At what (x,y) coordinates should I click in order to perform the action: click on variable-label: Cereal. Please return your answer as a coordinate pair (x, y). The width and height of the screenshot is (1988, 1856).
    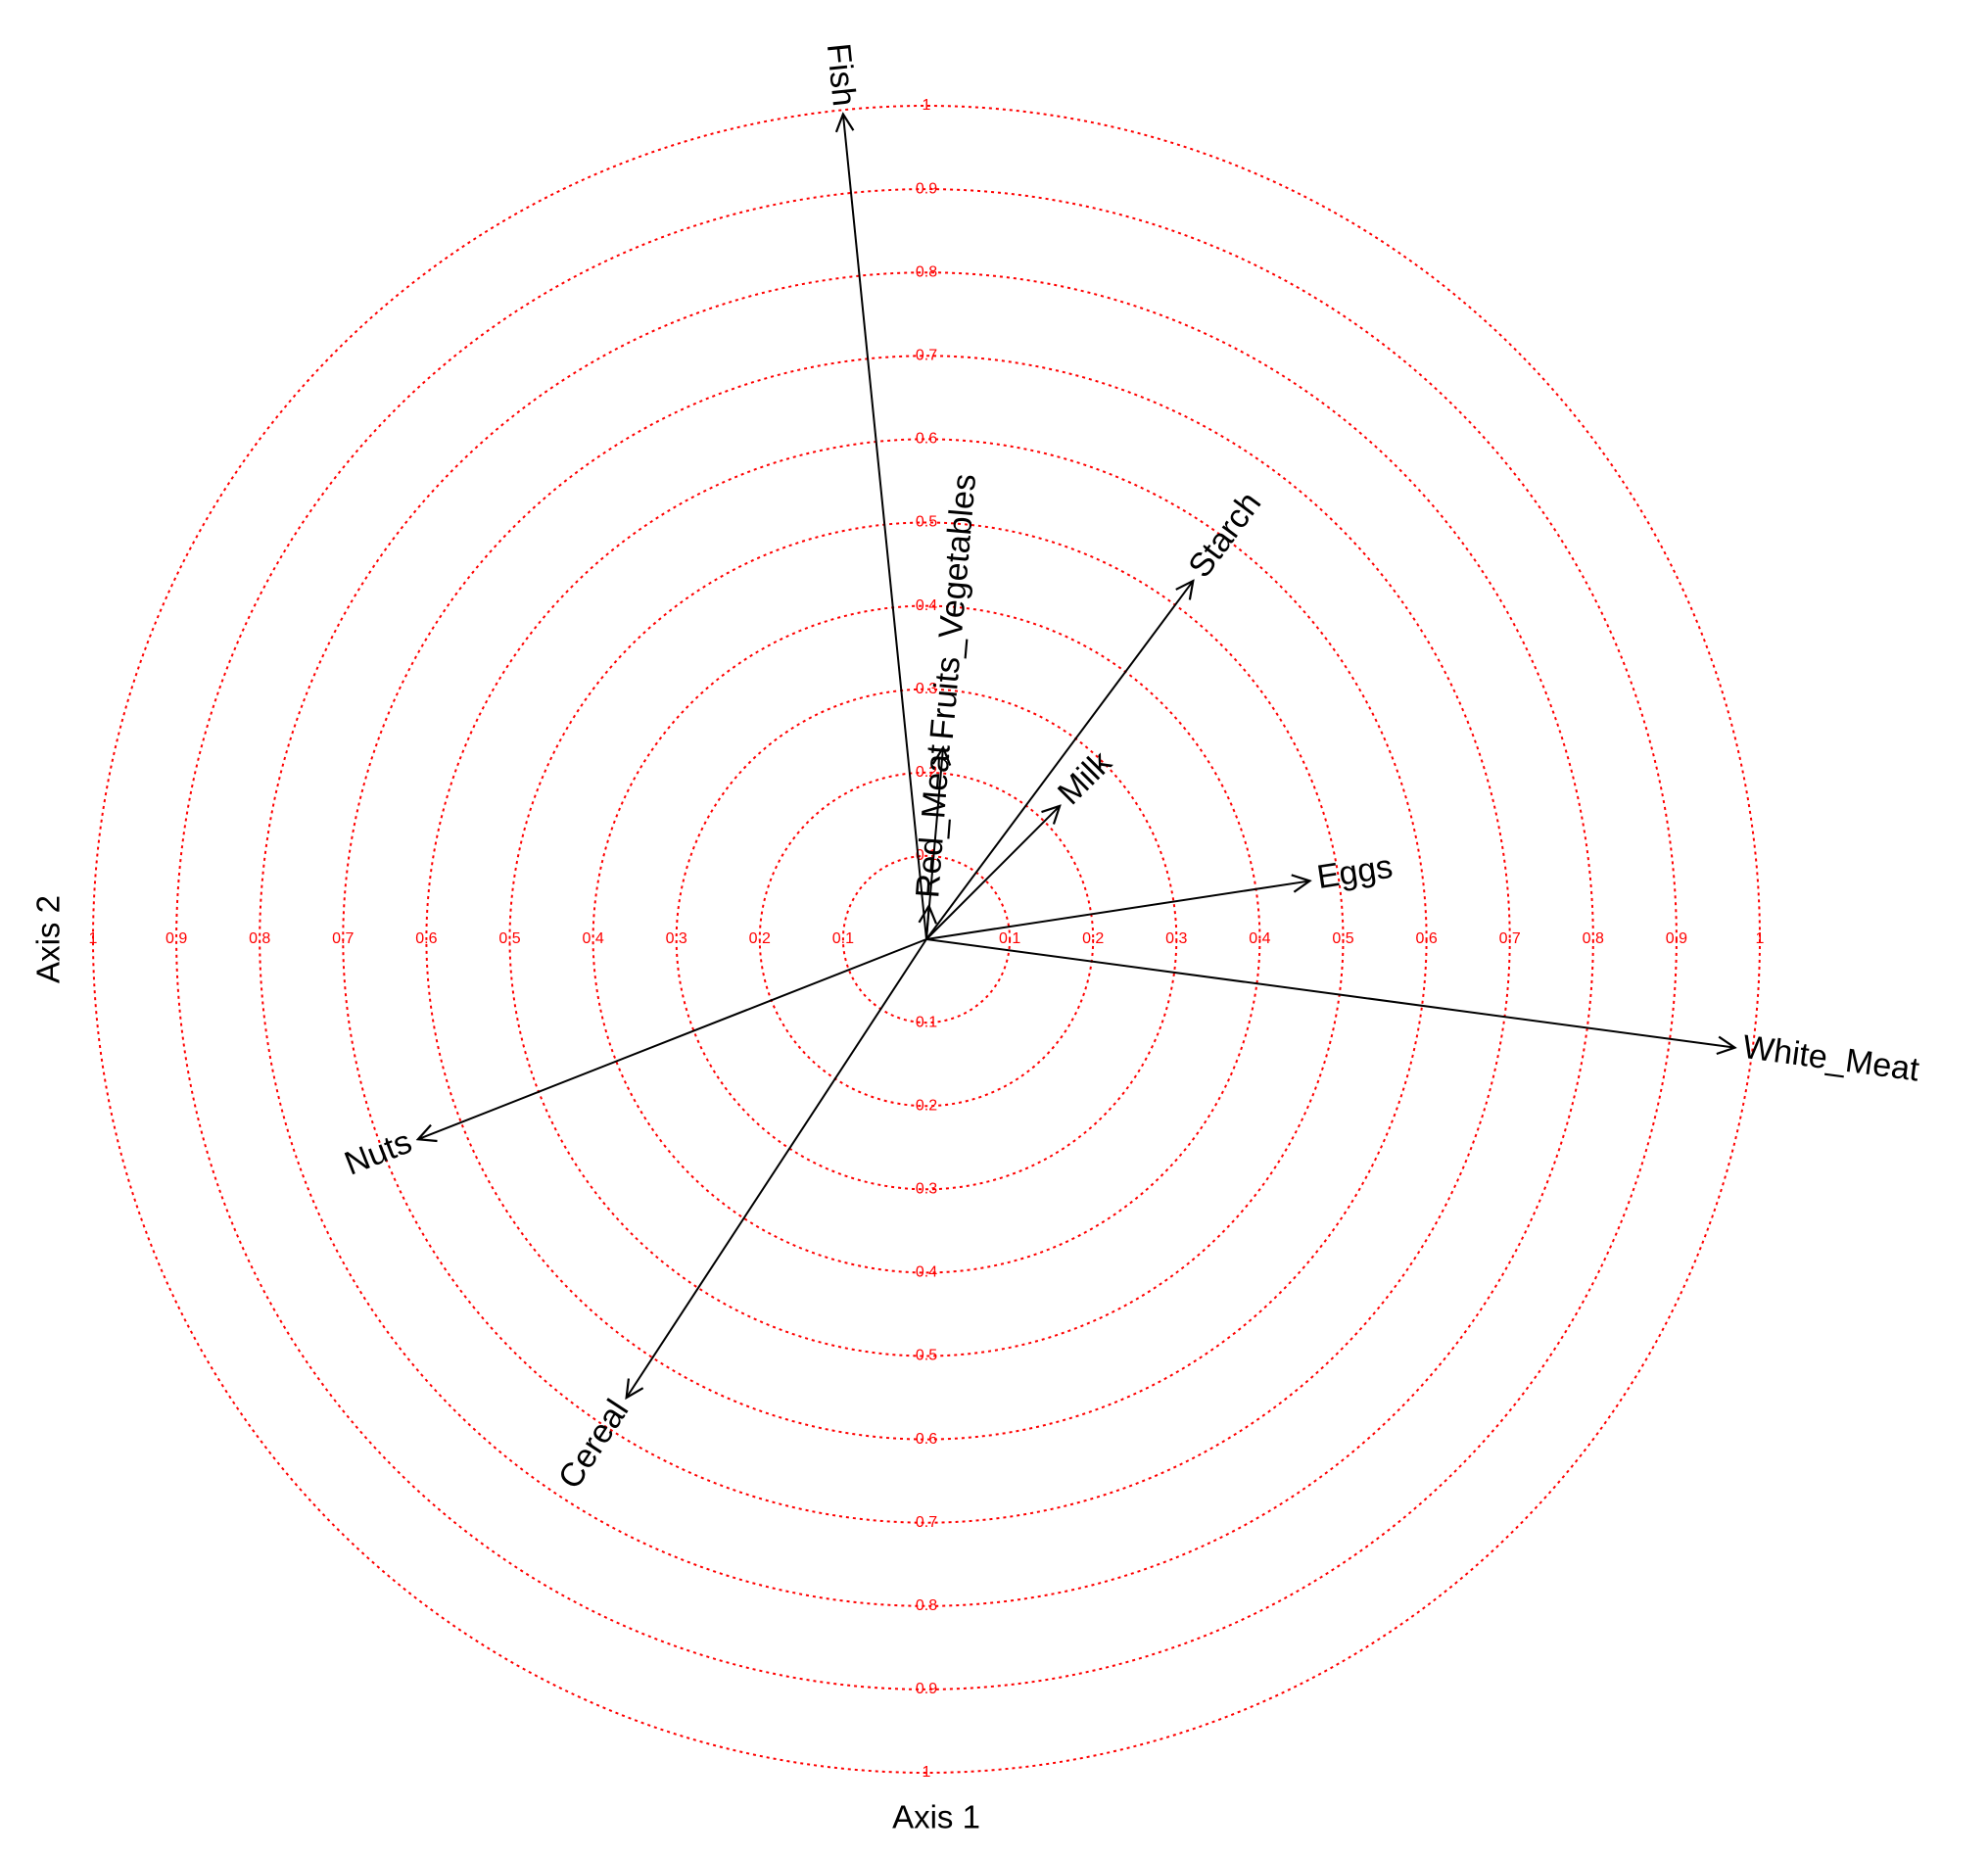
    Looking at the image, I should click on (594, 1444).